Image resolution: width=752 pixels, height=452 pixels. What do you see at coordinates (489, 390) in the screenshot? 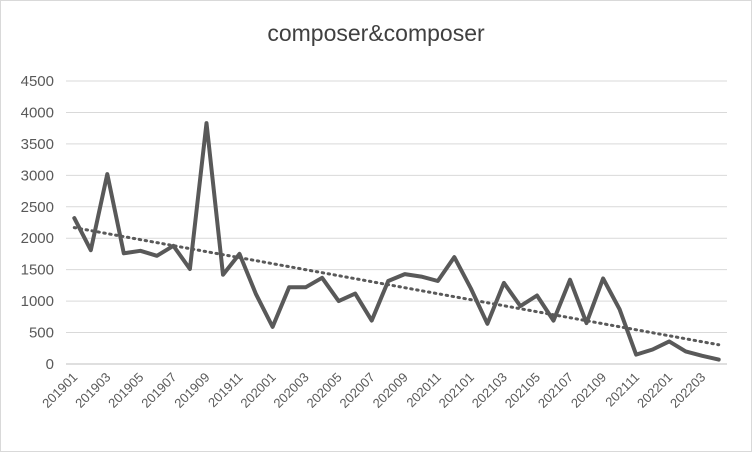
I see `x-tick-label: 202103` at bounding box center [489, 390].